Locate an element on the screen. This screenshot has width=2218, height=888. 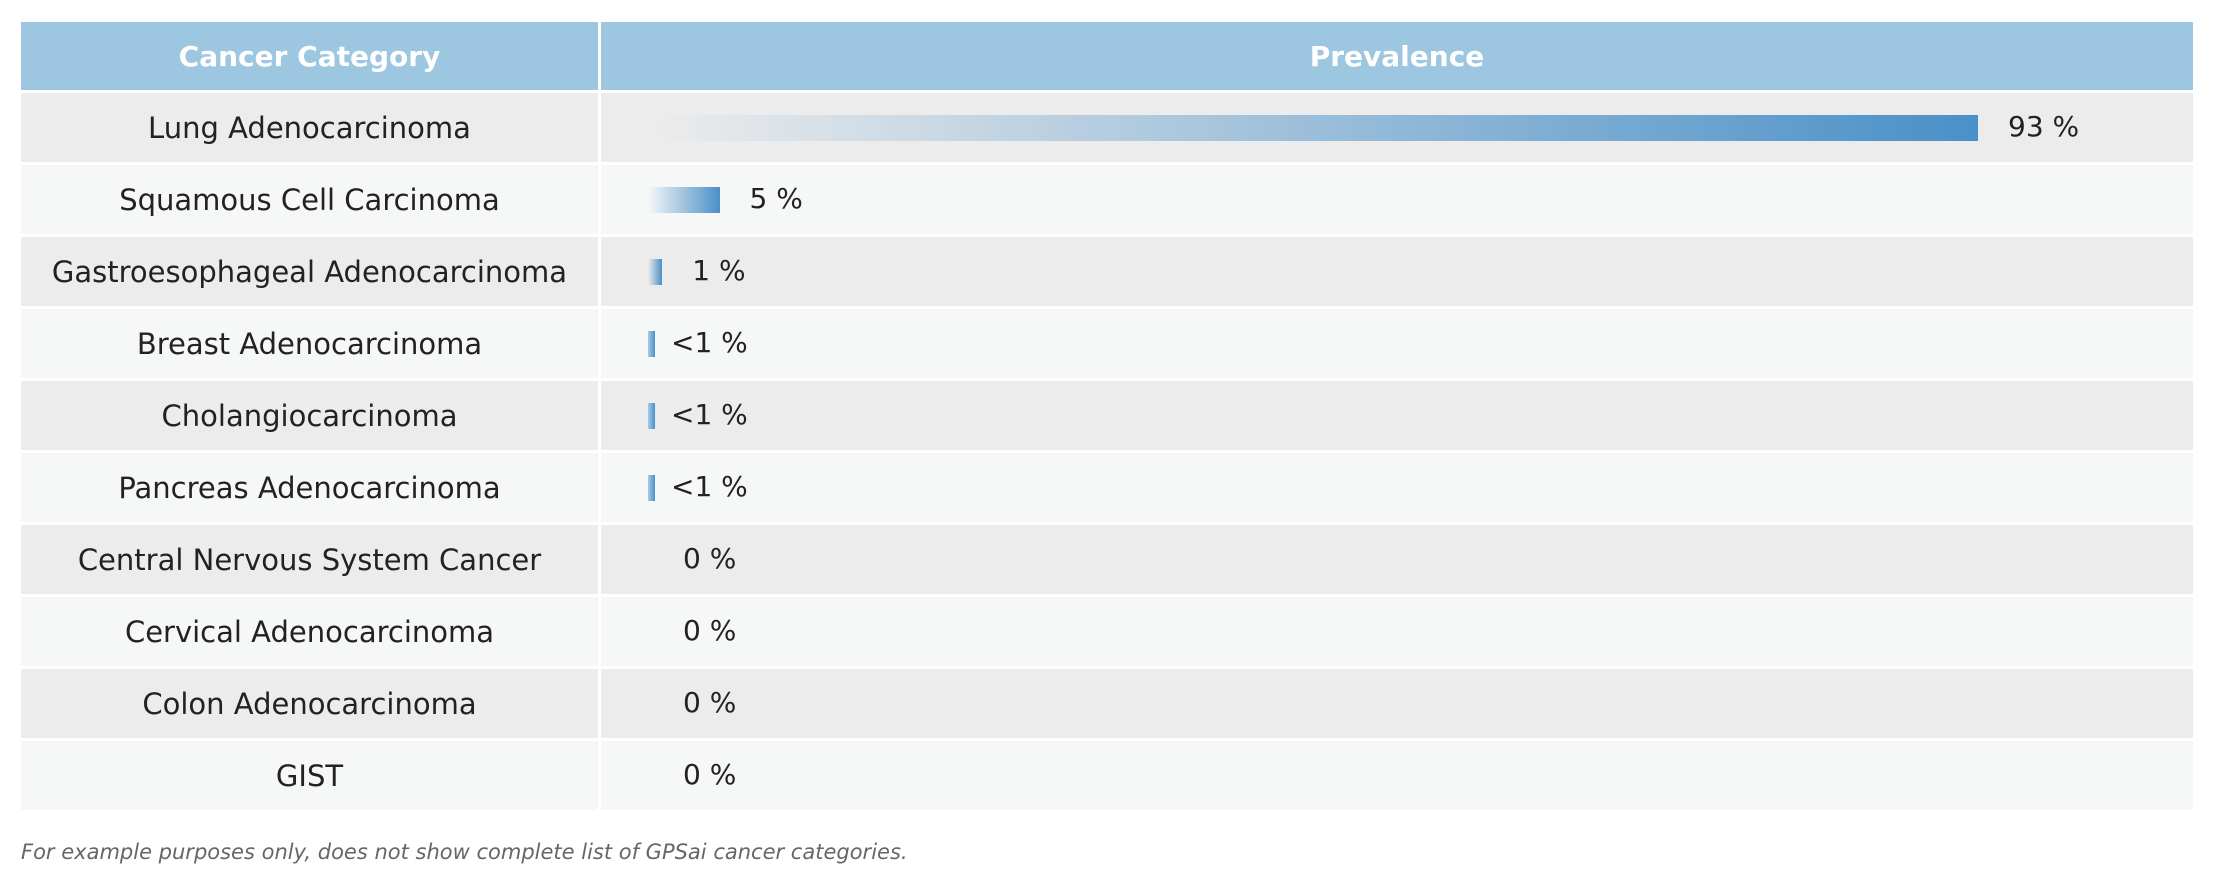
table-row: Breast Adenocarcinoma <1 % is located at coordinates (1107, 343).